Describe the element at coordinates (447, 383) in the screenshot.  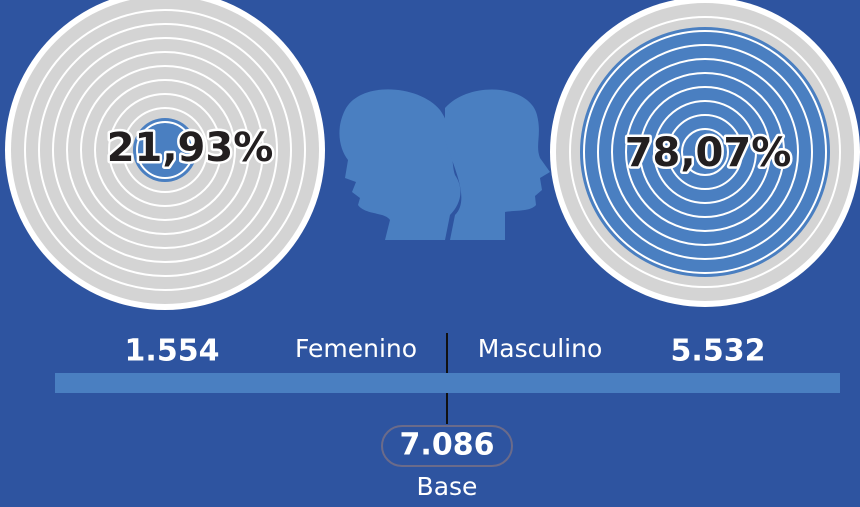
I see `base-bar` at that location.